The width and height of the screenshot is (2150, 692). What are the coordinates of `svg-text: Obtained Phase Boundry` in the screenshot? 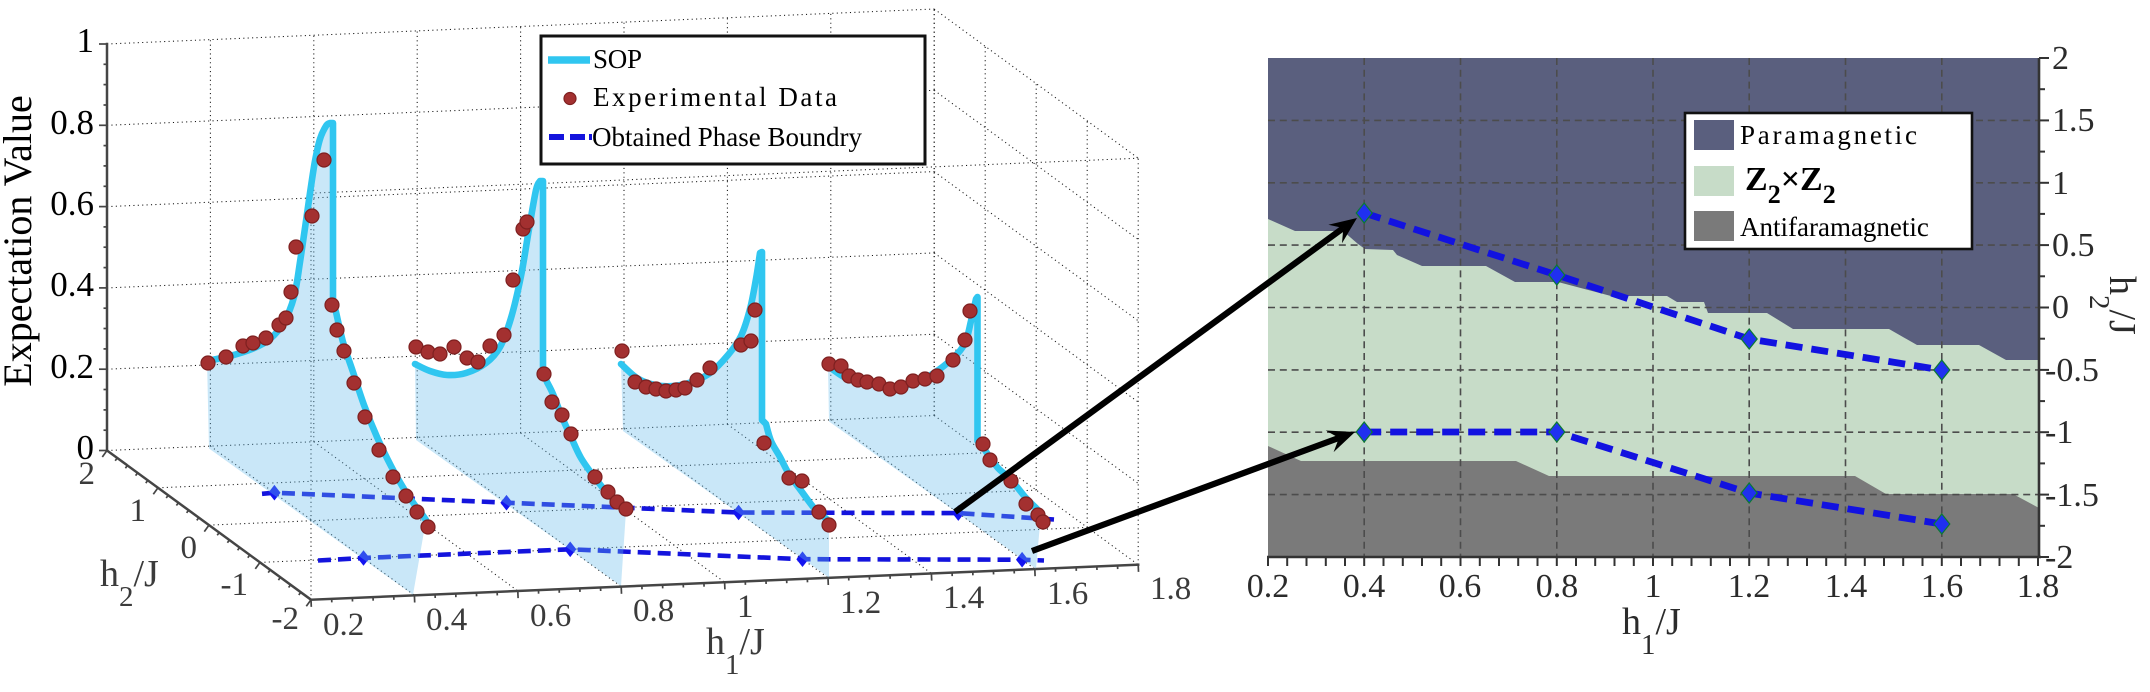 It's located at (727, 137).